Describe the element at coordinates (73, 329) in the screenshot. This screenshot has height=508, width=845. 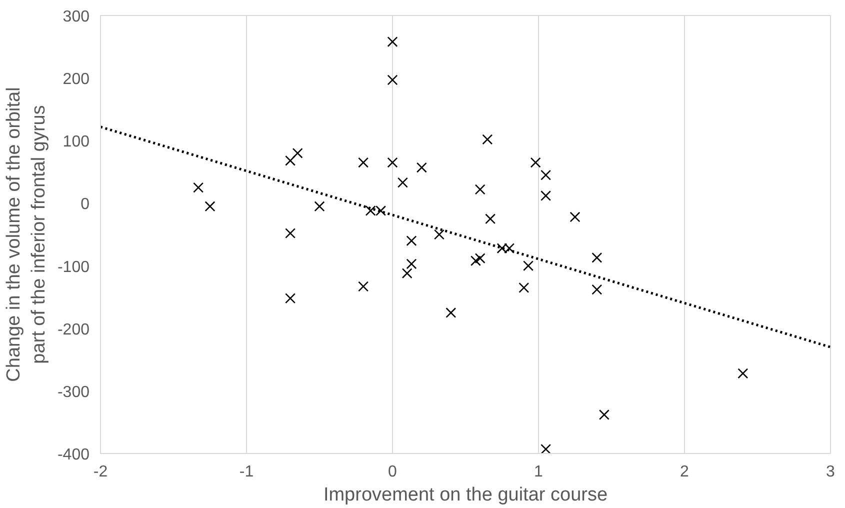
I see `y-tick-label: -200` at that location.